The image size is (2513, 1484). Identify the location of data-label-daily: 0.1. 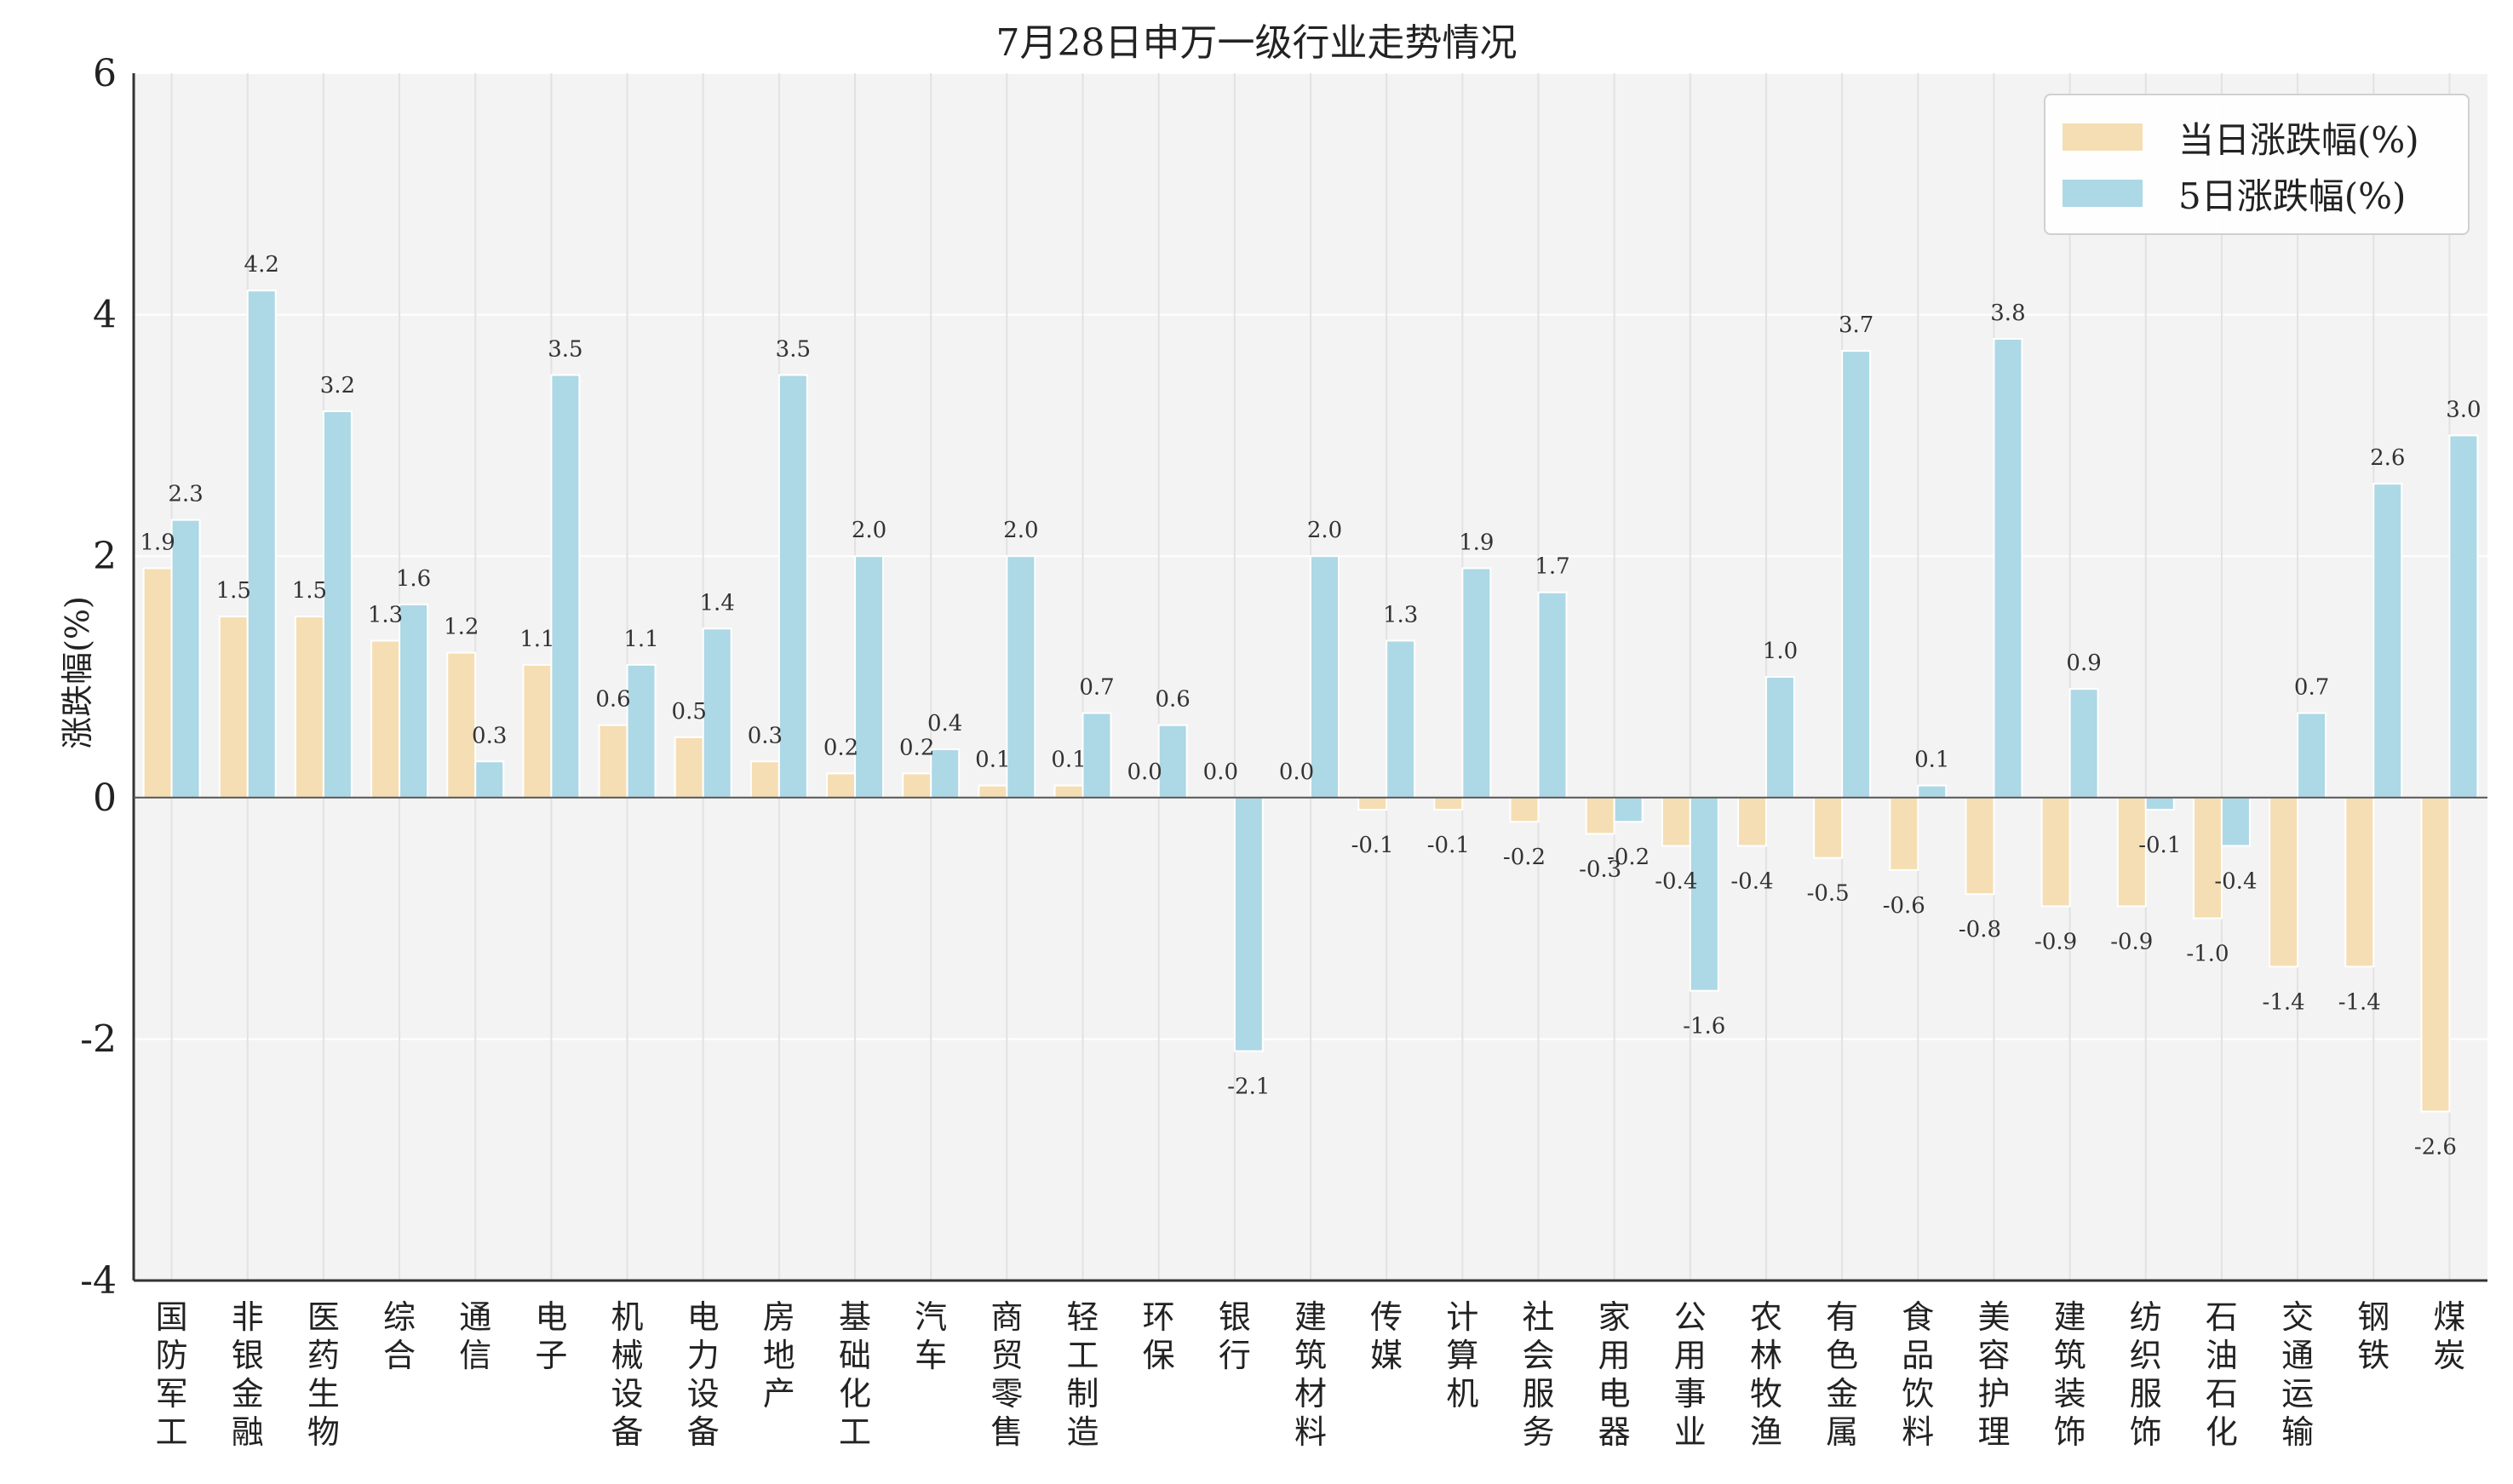
(993, 760).